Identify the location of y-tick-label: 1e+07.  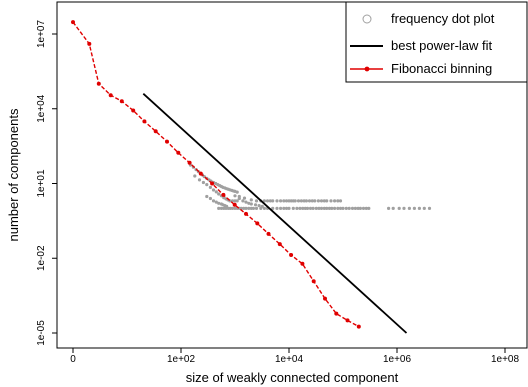
(41, 34).